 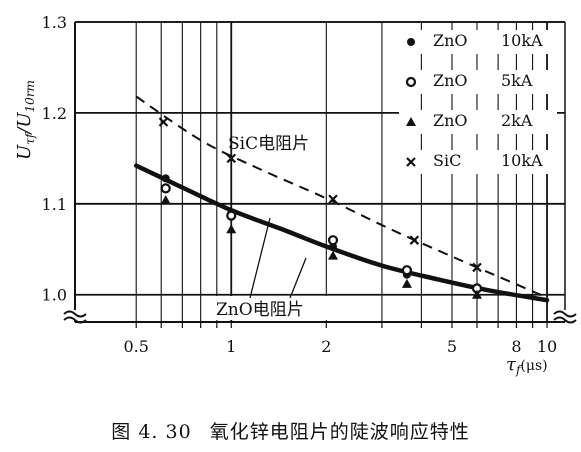 I want to click on x-tick-label: 2, so click(x=326, y=346).